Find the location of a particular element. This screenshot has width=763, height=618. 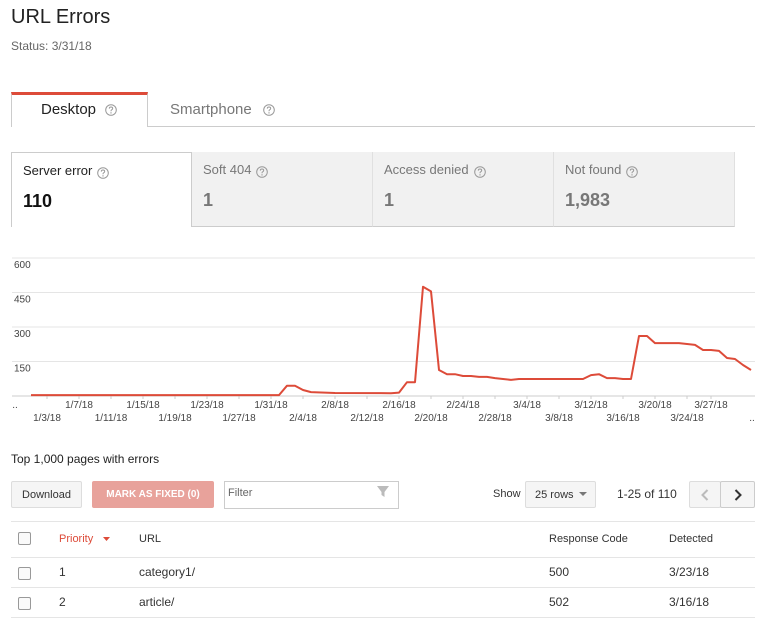

card-count: 1,983 is located at coordinates (588, 200).